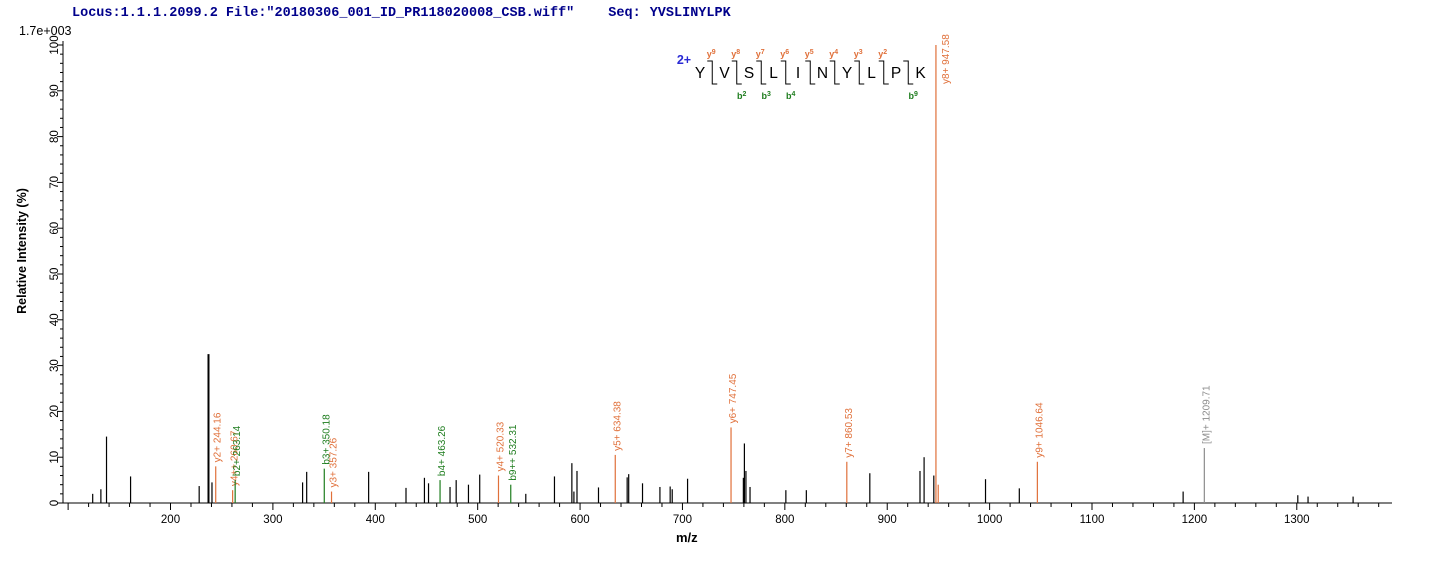 This screenshot has height=562, width=1436. What do you see at coordinates (500, 446) in the screenshot?
I see `peak-annotation-label: y4+ 520.33` at bounding box center [500, 446].